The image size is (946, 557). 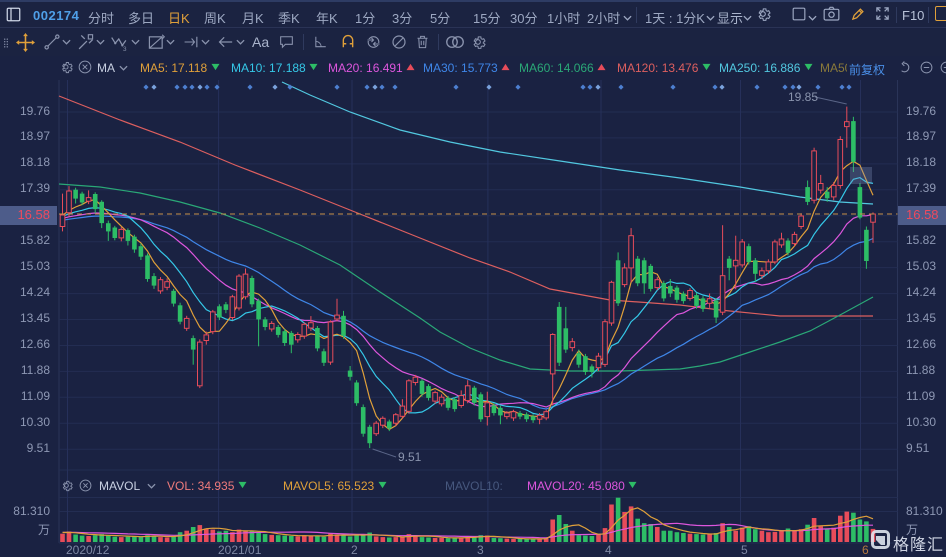 What do you see at coordinates (803, 97) in the screenshot?
I see `svg-text: 19.85` at bounding box center [803, 97].